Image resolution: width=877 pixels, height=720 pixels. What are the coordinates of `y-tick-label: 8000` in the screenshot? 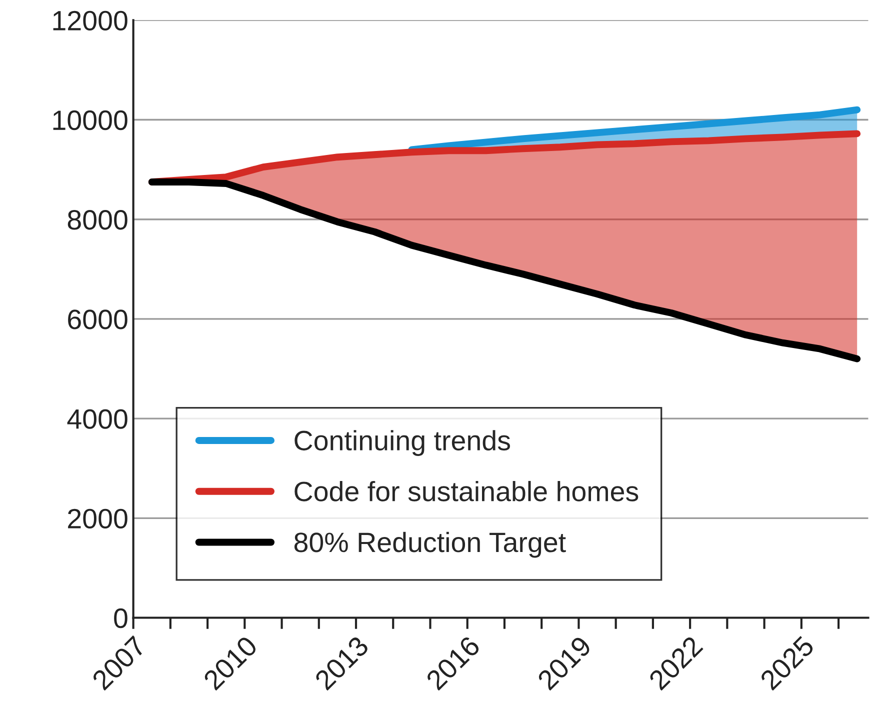 It's located at (98, 220).